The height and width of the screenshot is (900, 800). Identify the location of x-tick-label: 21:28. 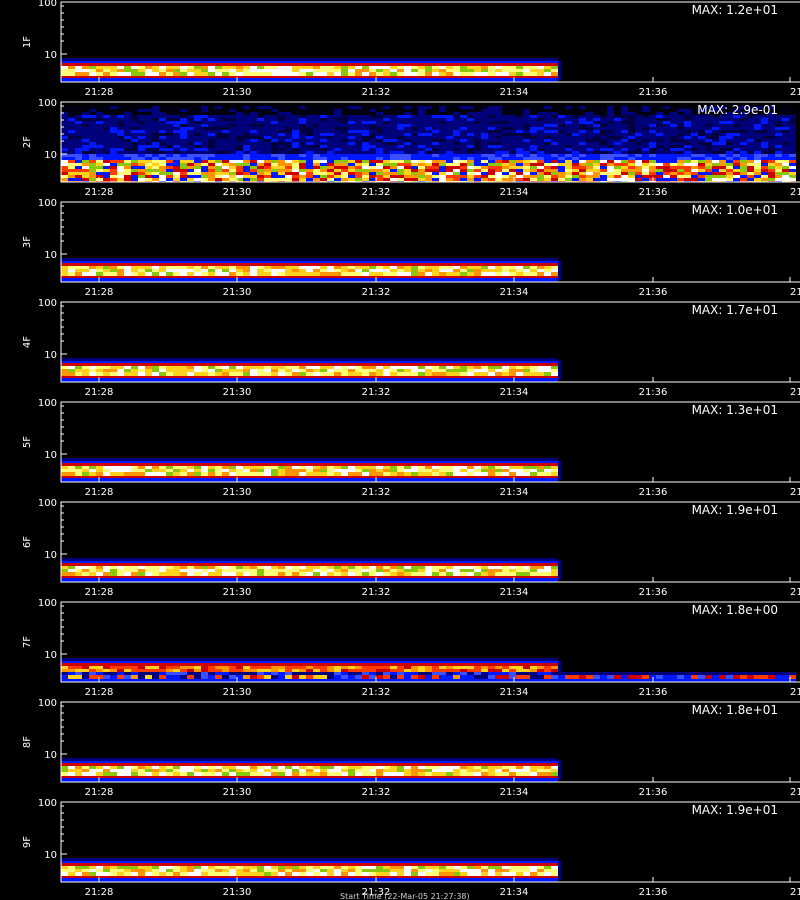
(99, 392).